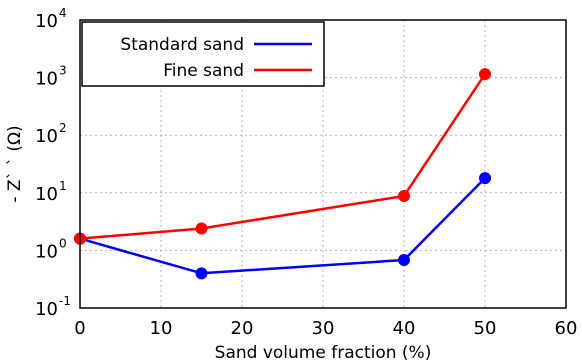  What do you see at coordinates (63, 186) in the screenshot?
I see `y-tick-exponent: 1` at bounding box center [63, 186].